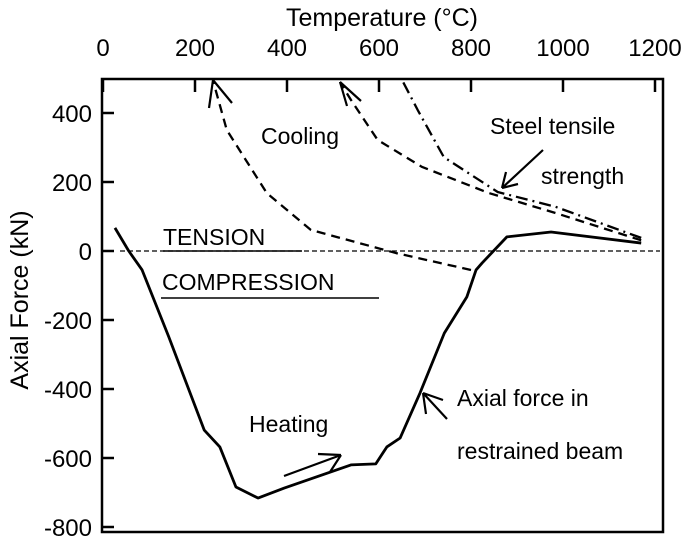 The width and height of the screenshot is (693, 543). I want to click on annotation-tension: TENSION, so click(214, 237).